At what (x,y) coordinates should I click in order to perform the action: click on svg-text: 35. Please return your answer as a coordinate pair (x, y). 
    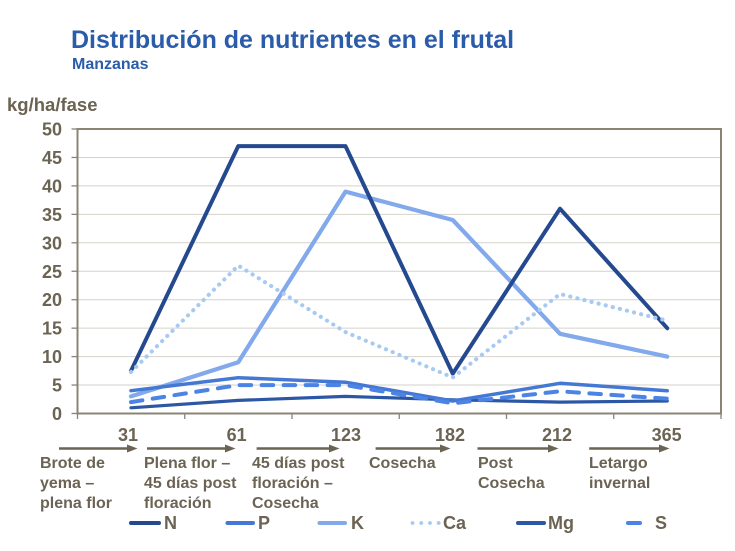
    Looking at the image, I should click on (52, 215).